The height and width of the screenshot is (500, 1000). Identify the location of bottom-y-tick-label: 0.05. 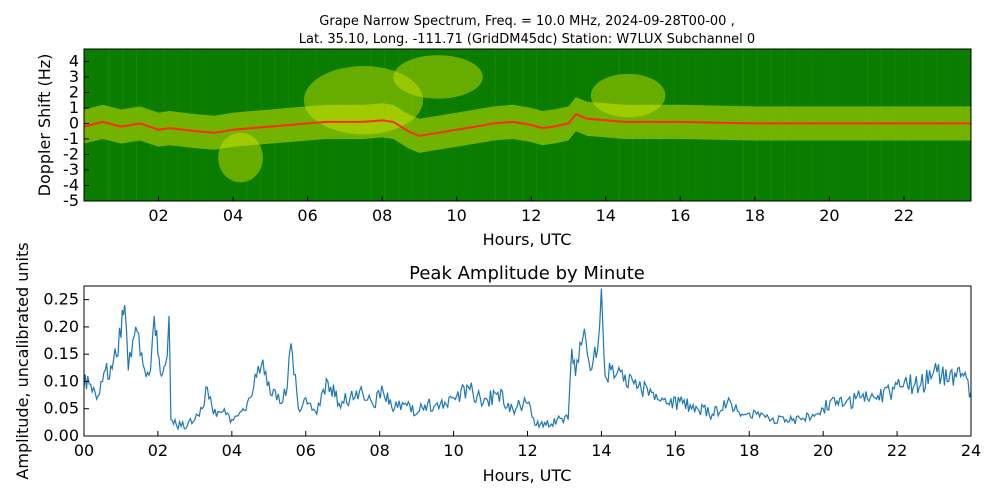
(61, 408).